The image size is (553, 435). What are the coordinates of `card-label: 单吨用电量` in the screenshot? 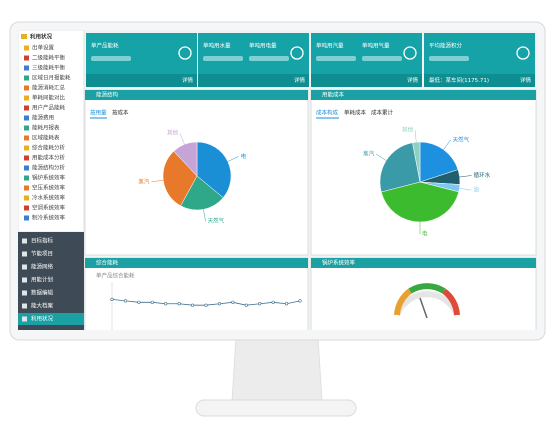 It's located at (263, 46).